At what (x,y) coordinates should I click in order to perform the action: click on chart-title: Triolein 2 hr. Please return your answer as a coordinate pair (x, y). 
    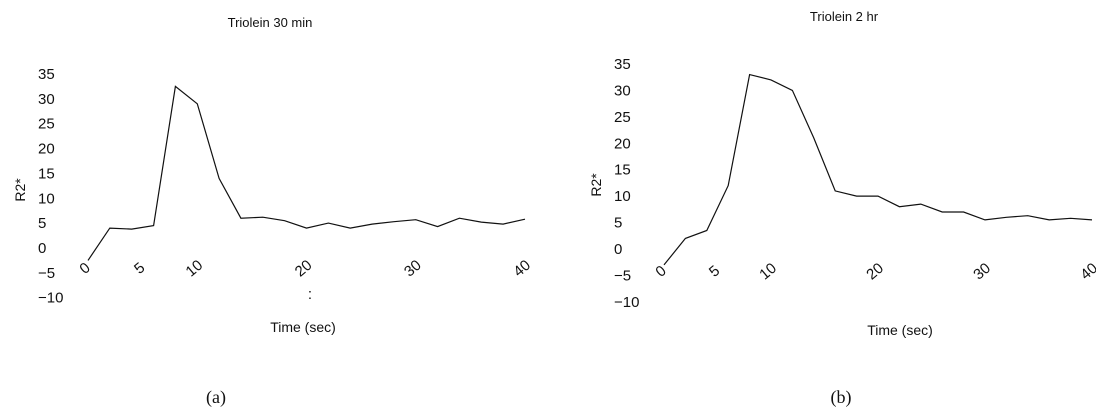
    Looking at the image, I should click on (844, 16).